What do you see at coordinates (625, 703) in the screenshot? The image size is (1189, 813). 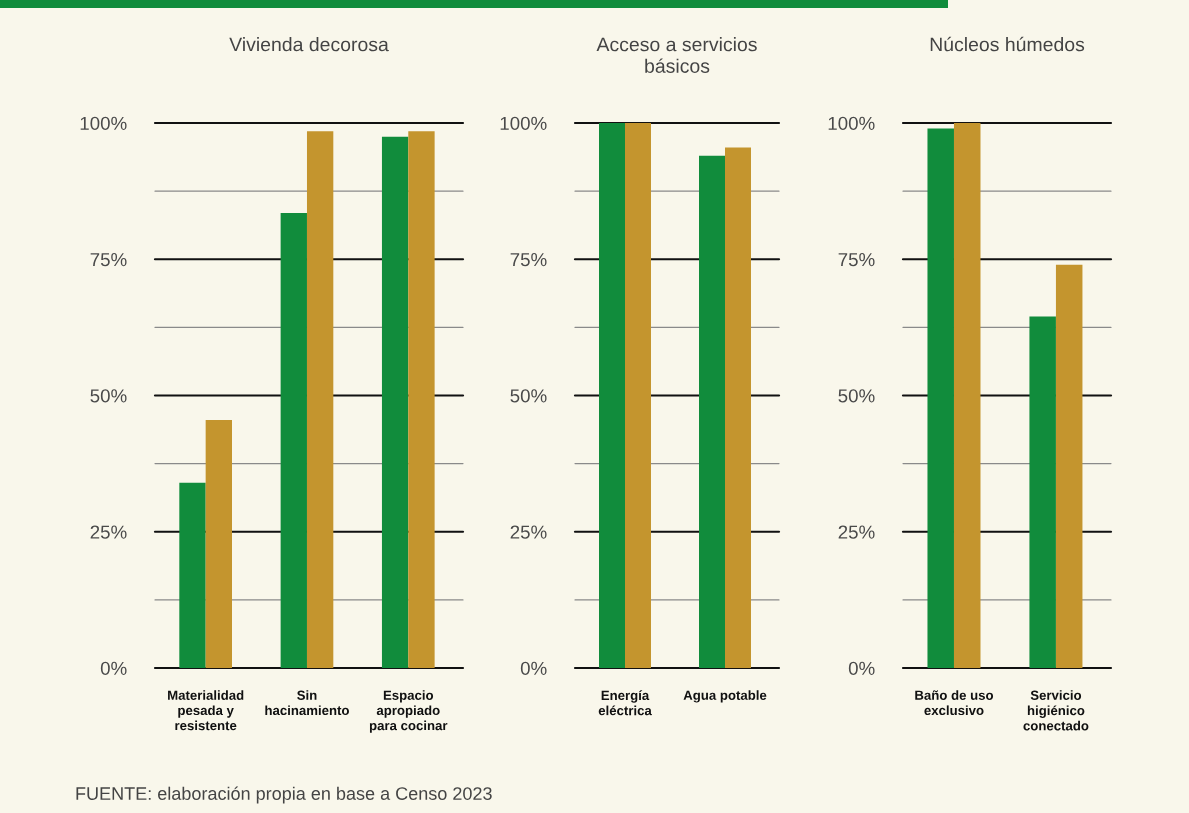 I see `x-tick-label: Energía eléctrica` at bounding box center [625, 703].